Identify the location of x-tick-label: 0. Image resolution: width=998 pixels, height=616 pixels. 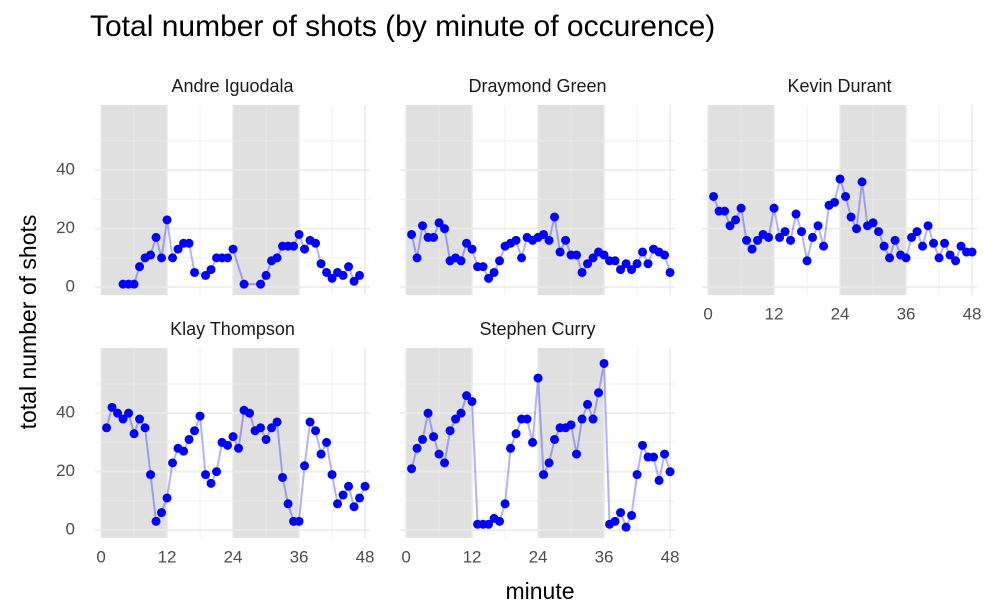
(405, 556).